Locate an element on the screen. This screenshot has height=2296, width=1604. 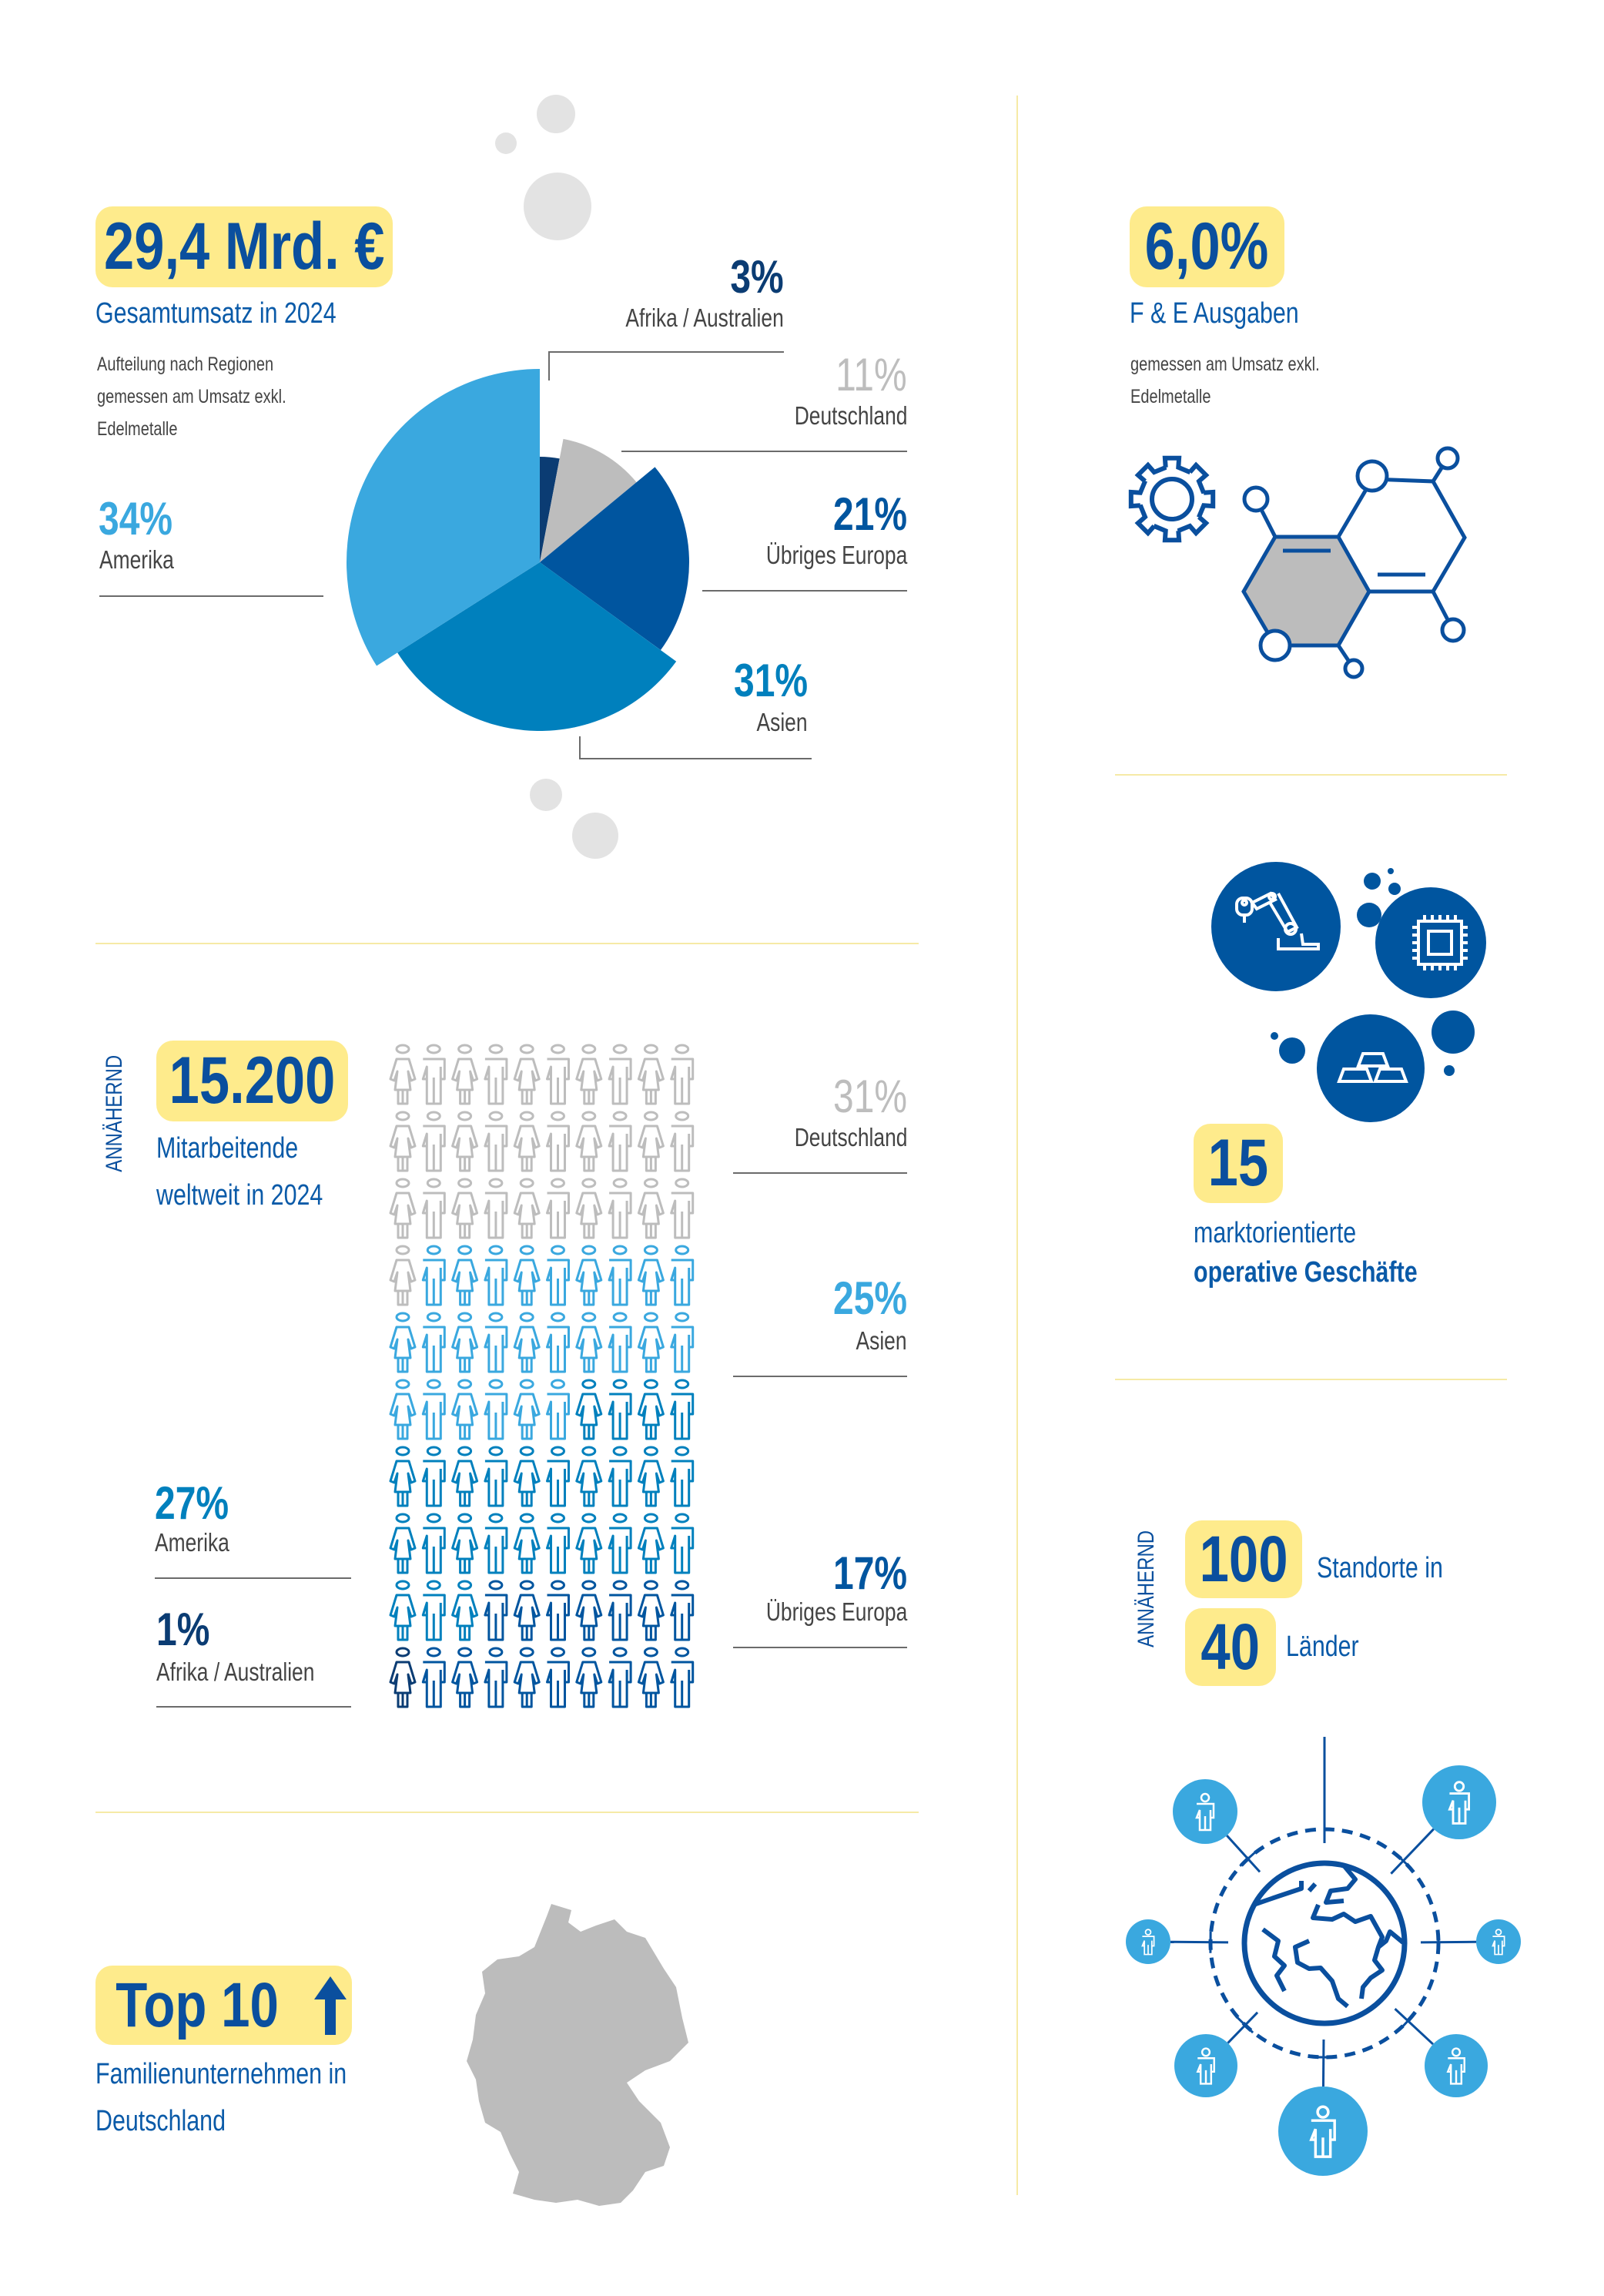
employees-pictogram is located at coordinates (542, 1376).